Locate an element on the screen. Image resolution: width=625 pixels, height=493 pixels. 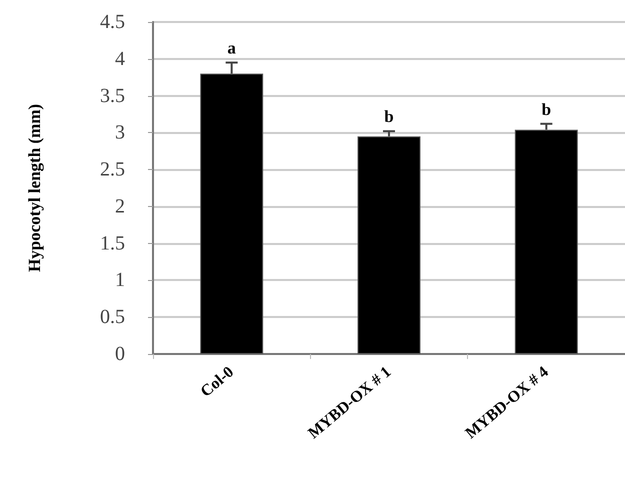
y-tick-label: 4 is located at coordinates (120, 59).